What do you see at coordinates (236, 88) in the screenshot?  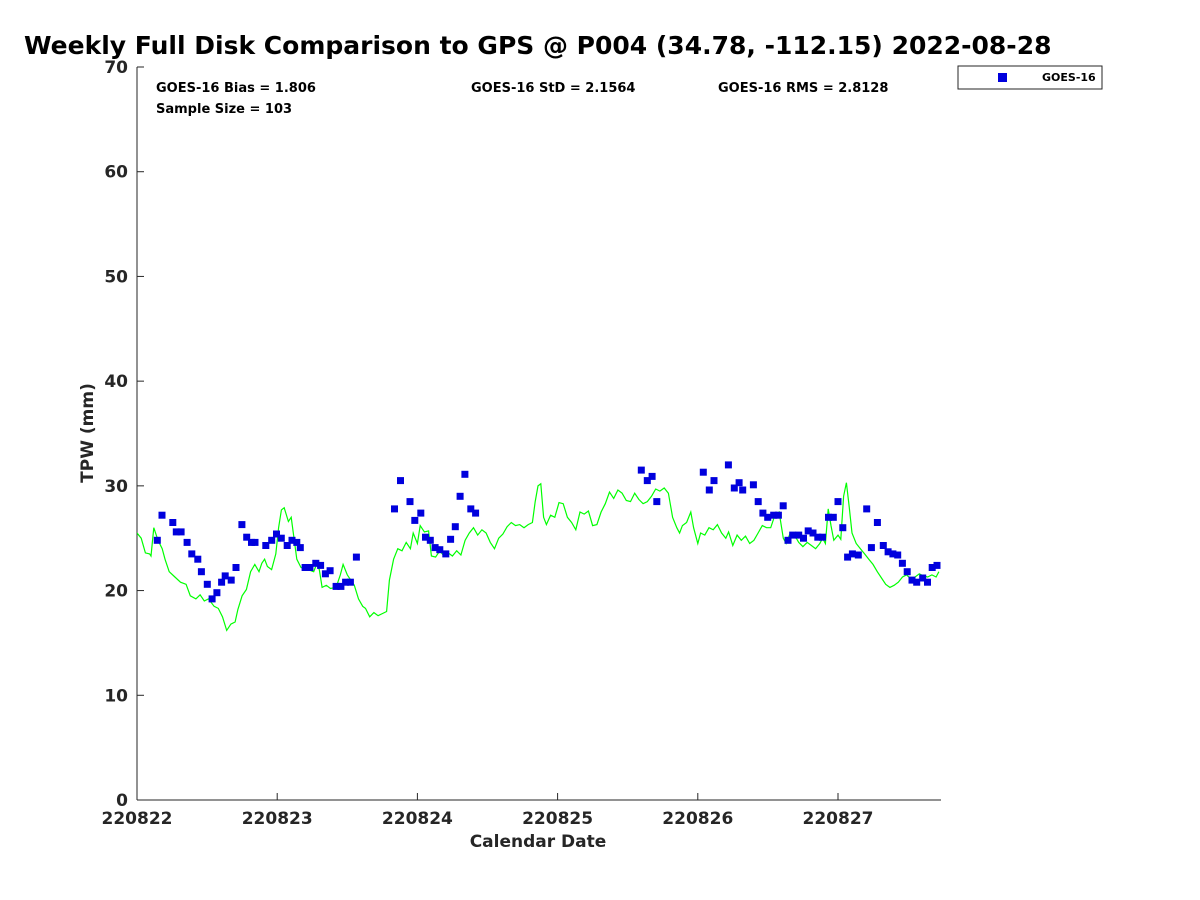 I see `stat-bias: GOES-16 Bias = 1.806` at bounding box center [236, 88].